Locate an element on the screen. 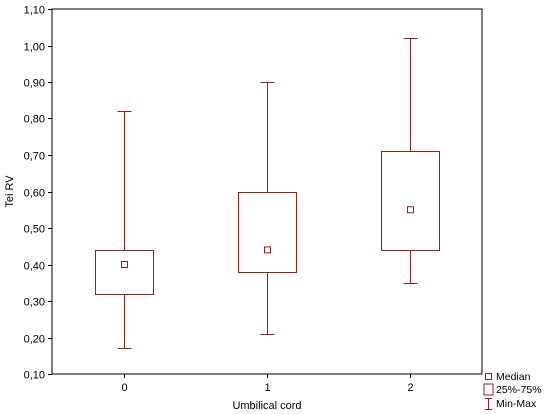 The width and height of the screenshot is (550, 414). legend-median-marker is located at coordinates (488, 376).